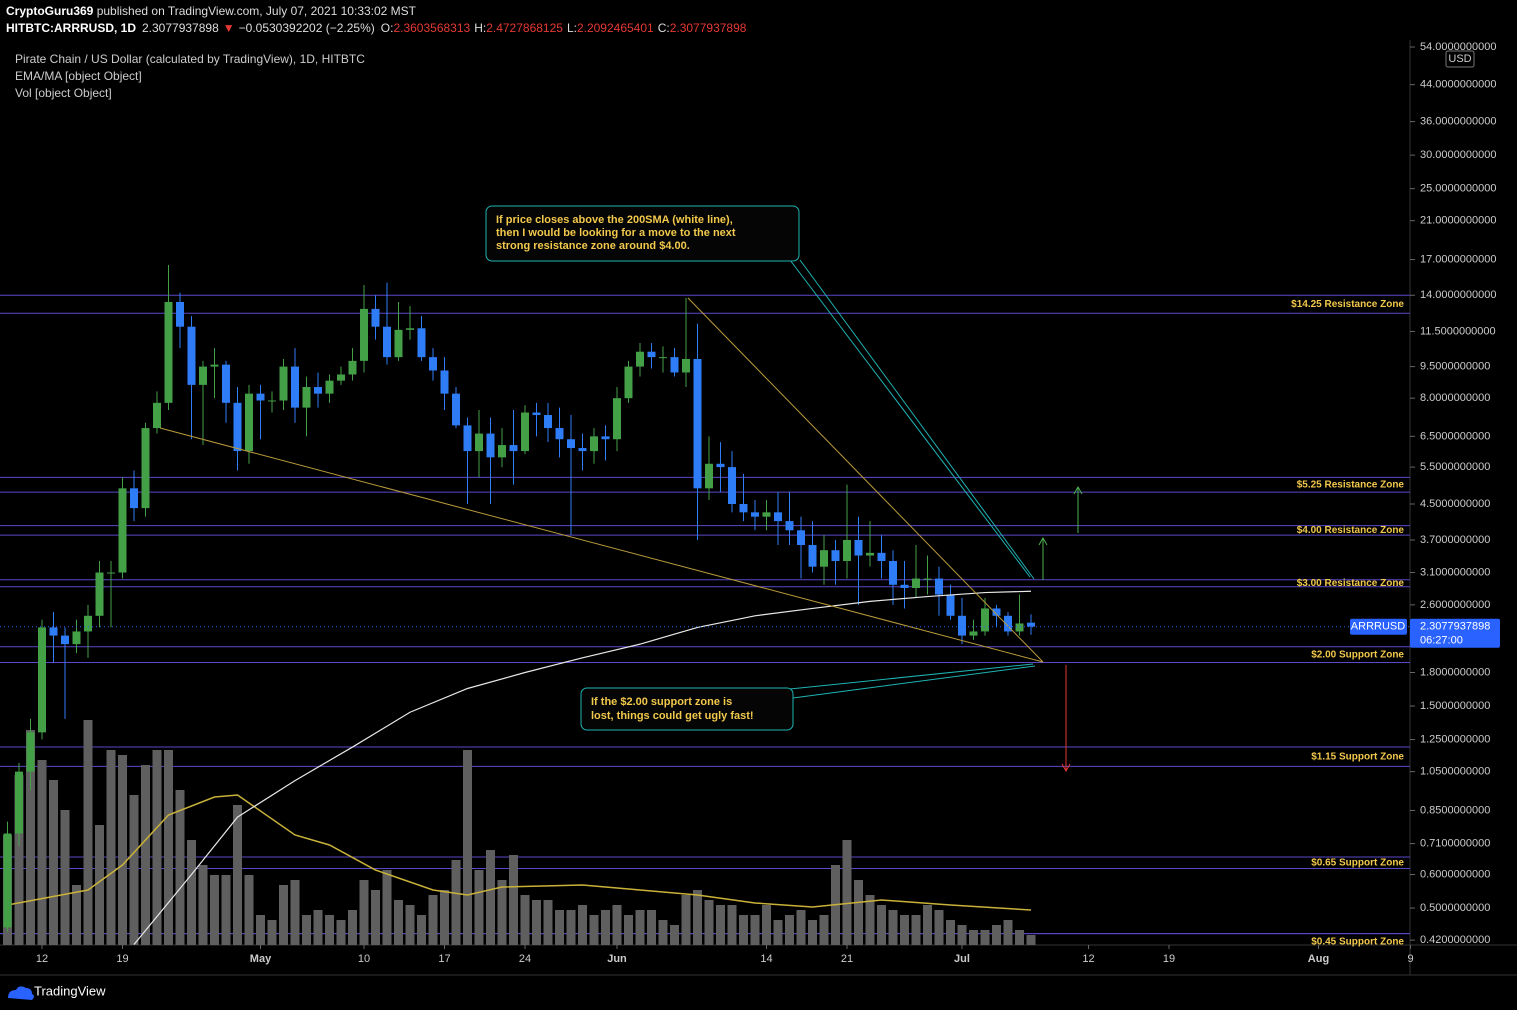 This screenshot has height=1010, width=1517. I want to click on wedge-top, so click(865, 480).